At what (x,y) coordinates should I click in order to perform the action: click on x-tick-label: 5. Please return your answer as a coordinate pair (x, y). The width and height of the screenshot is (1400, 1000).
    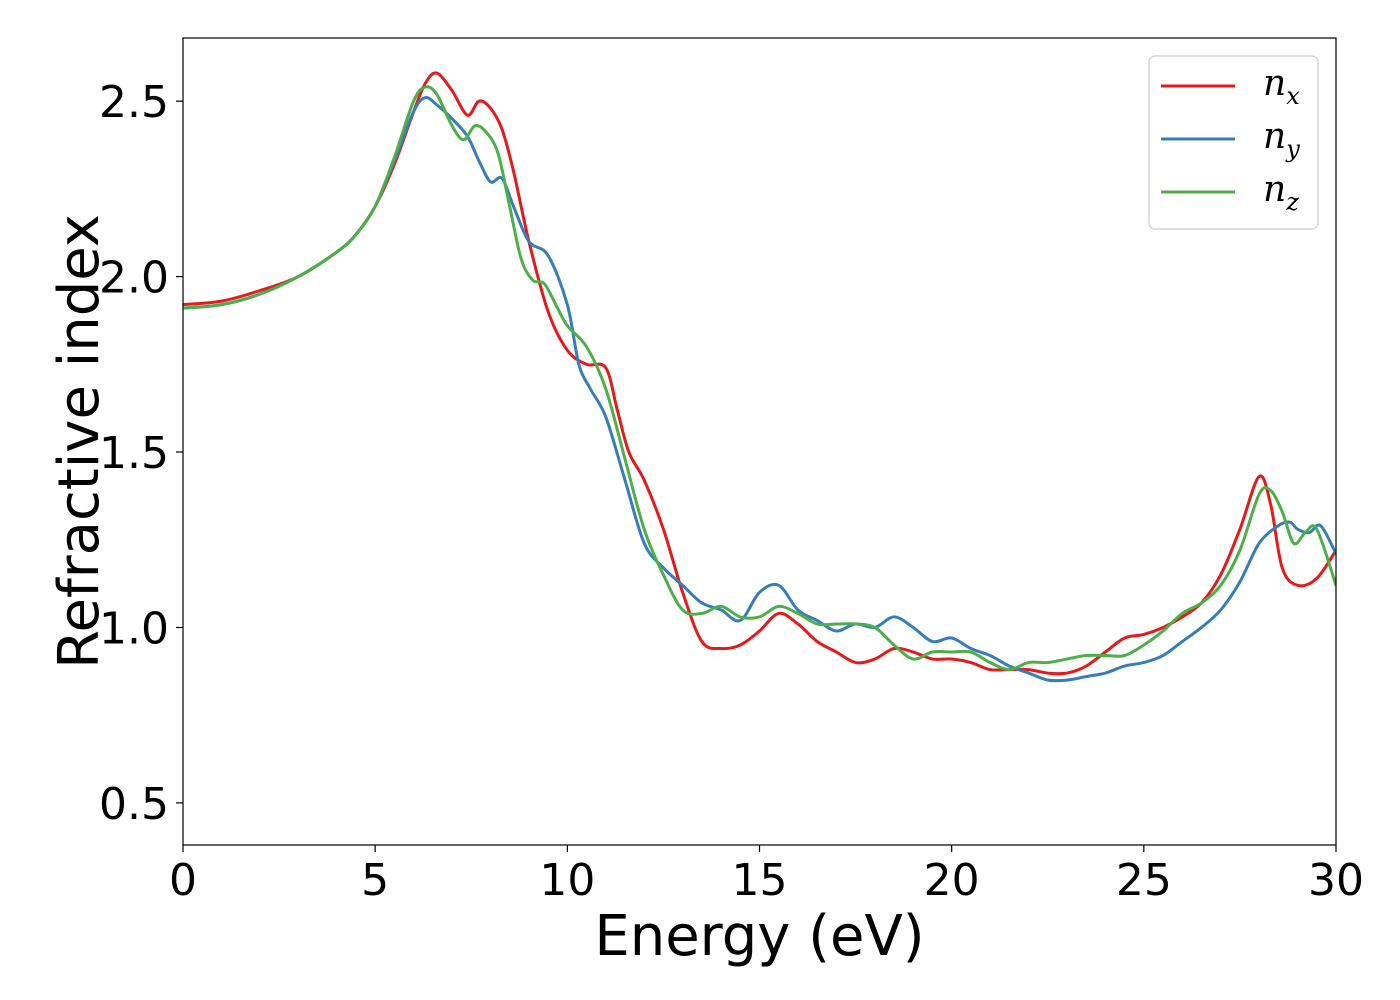
    Looking at the image, I should click on (375, 880).